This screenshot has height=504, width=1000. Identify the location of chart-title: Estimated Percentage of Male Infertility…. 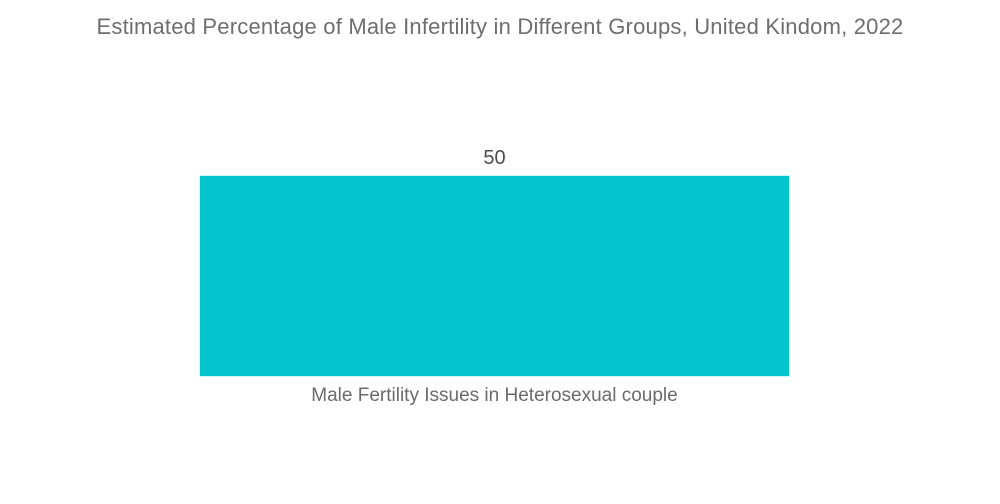
(500, 26).